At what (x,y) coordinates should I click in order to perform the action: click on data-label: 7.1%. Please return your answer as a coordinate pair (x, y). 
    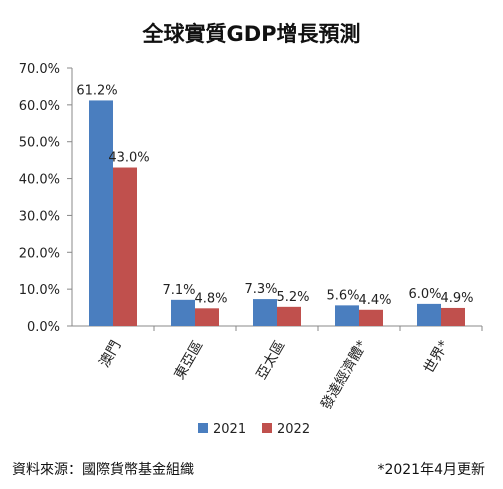
    Looking at the image, I should click on (178, 290).